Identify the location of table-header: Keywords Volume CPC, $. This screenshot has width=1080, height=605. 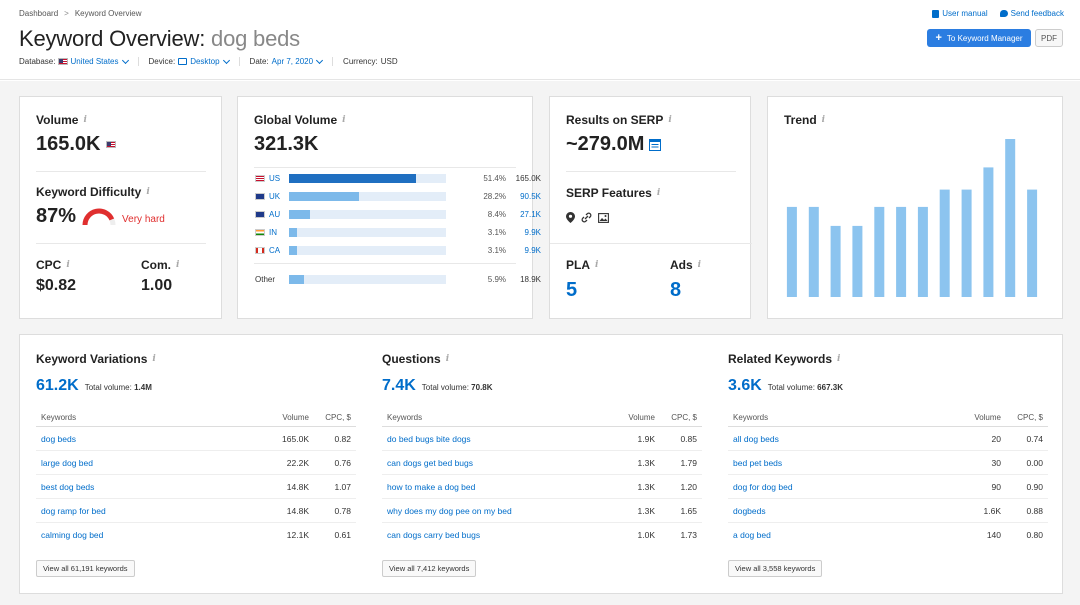
(542, 417).